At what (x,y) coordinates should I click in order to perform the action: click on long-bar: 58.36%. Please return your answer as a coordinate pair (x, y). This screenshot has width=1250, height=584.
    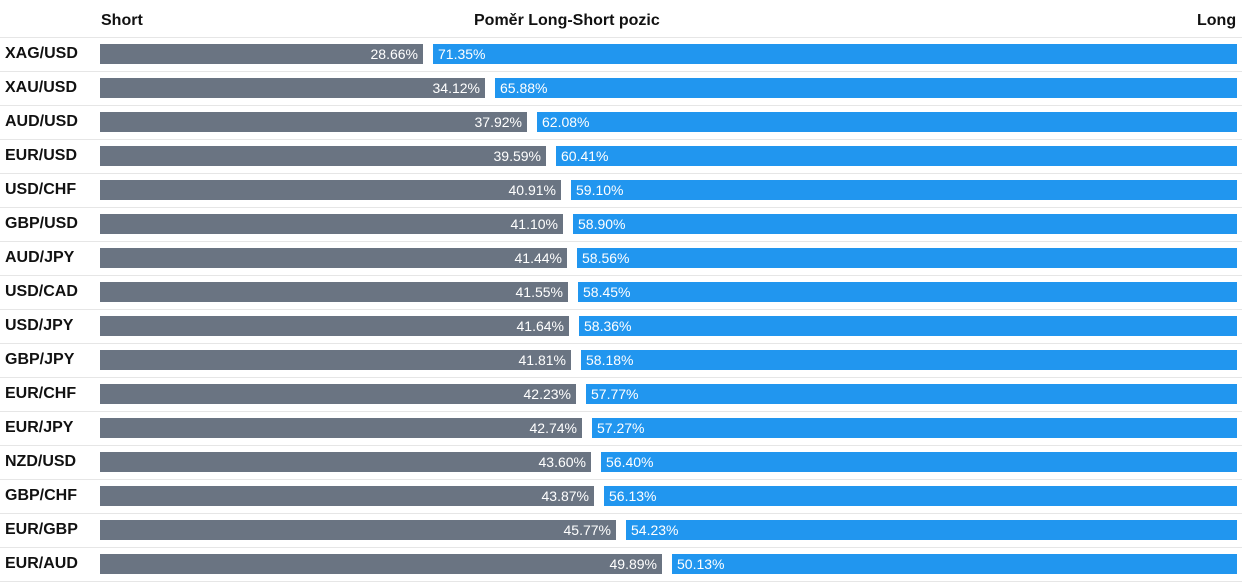
    Looking at the image, I should click on (908, 326).